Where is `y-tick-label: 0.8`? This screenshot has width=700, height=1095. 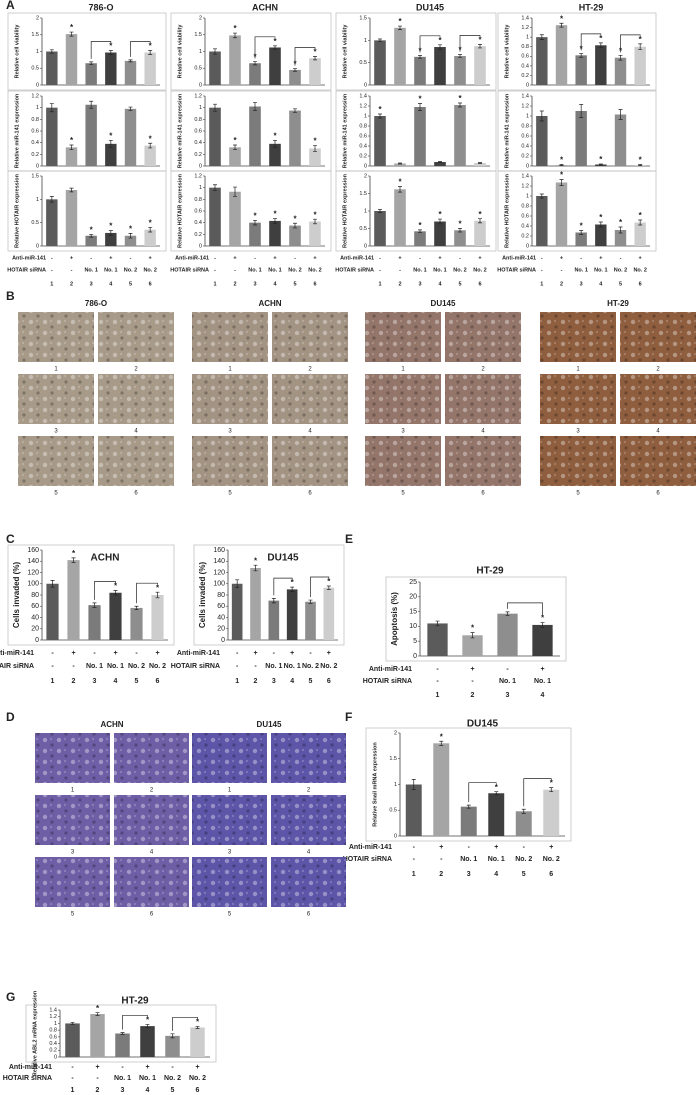 y-tick-label: 0.8 is located at coordinates (525, 126).